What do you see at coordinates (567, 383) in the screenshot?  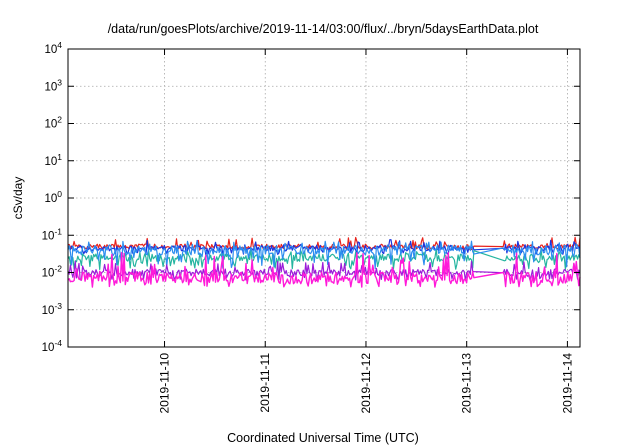 I see `x-tick-label: 2019-11-14` at bounding box center [567, 383].